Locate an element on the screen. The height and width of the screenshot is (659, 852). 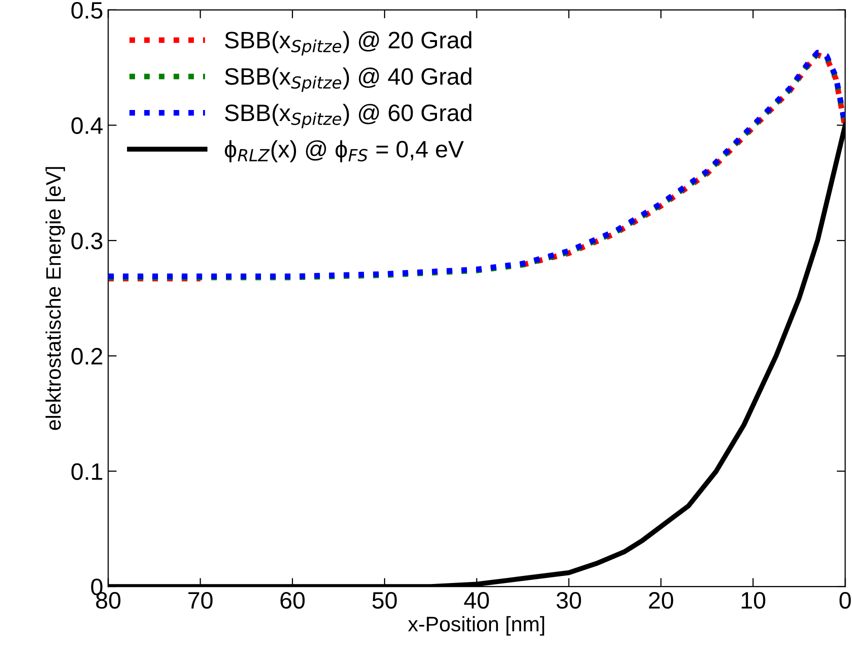
y-axis-title: elektrostatische Energie [eV] is located at coordinates (55, 298).